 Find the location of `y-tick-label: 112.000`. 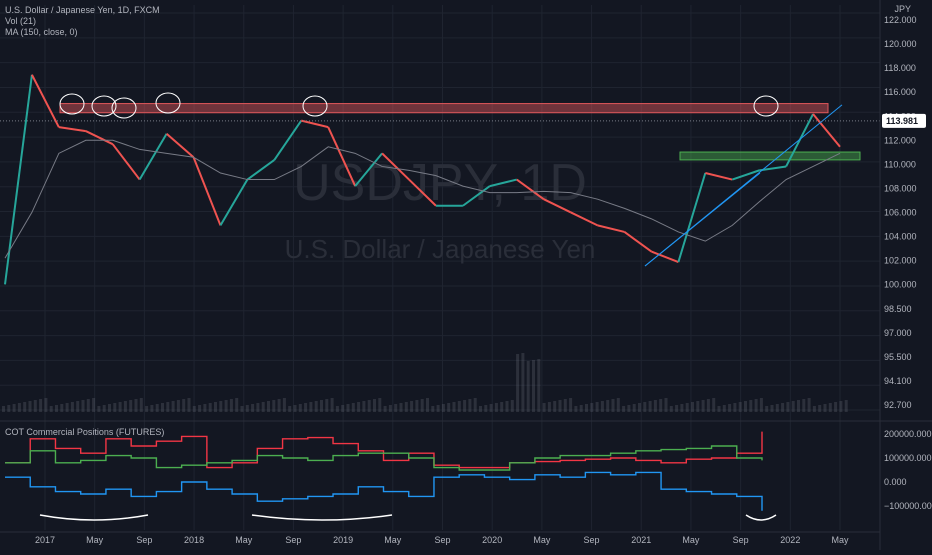

y-tick-label: 112.000 is located at coordinates (900, 140).